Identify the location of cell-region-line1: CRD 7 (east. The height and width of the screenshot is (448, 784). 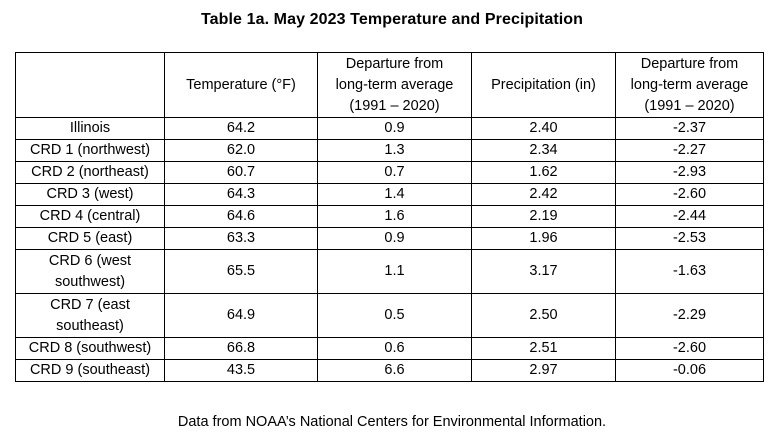
(90, 304).